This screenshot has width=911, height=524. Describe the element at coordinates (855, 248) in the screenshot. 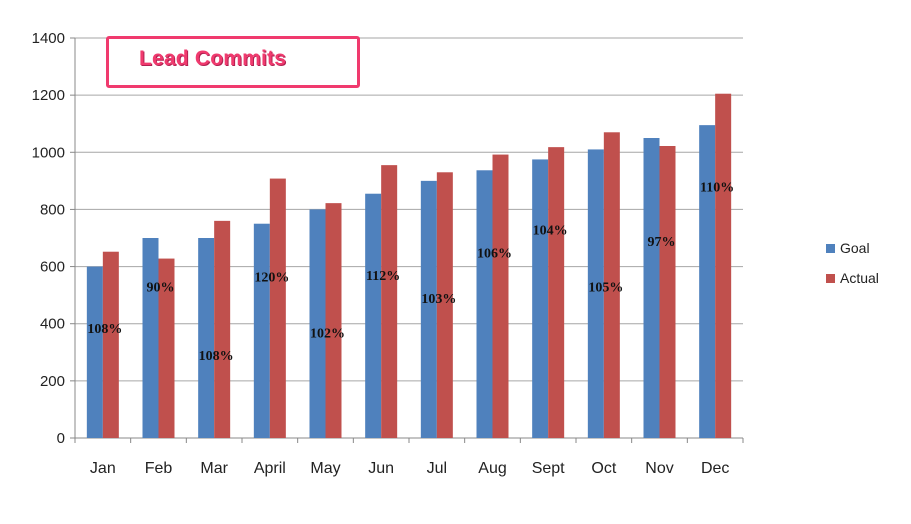

I see `legend-label-goal: Goal` at that location.